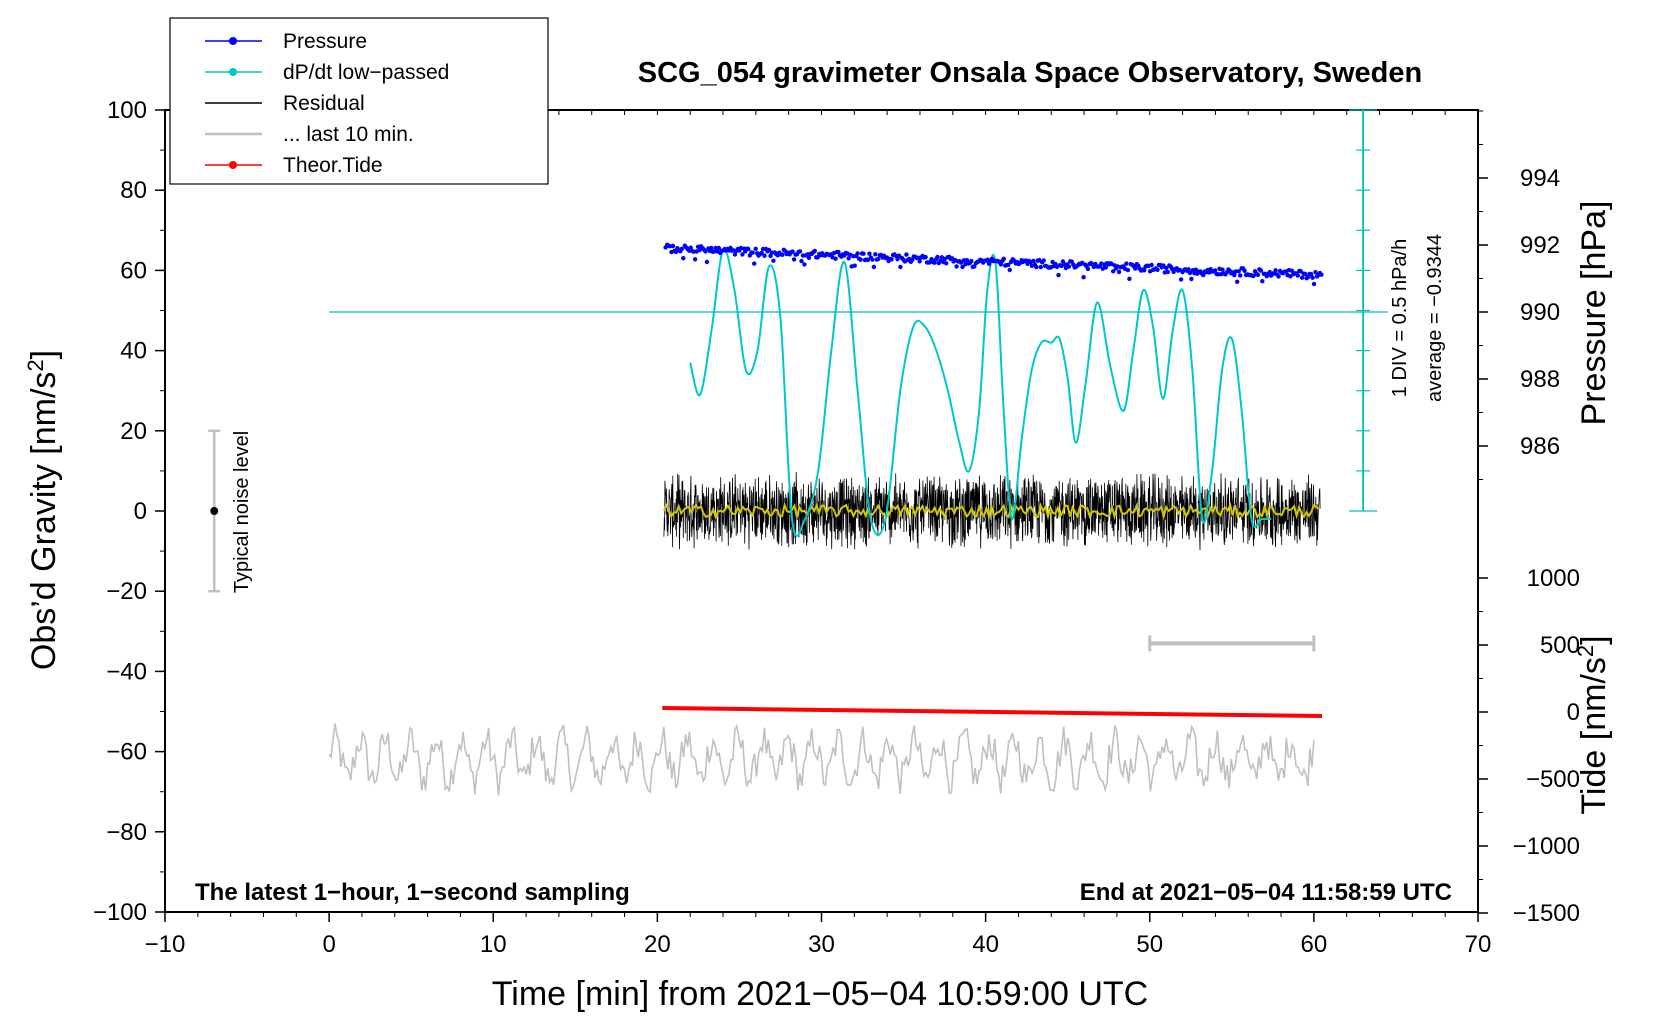  I want to click on tide-tick-label: 1000, so click(1553, 578).